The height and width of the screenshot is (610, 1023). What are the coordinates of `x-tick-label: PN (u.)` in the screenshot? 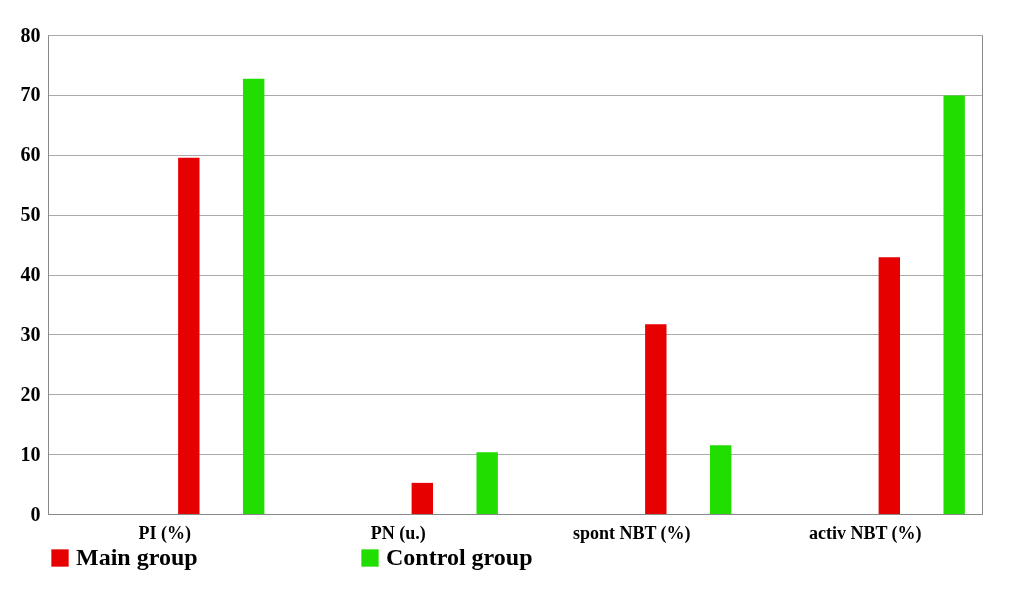 It's located at (398, 533).